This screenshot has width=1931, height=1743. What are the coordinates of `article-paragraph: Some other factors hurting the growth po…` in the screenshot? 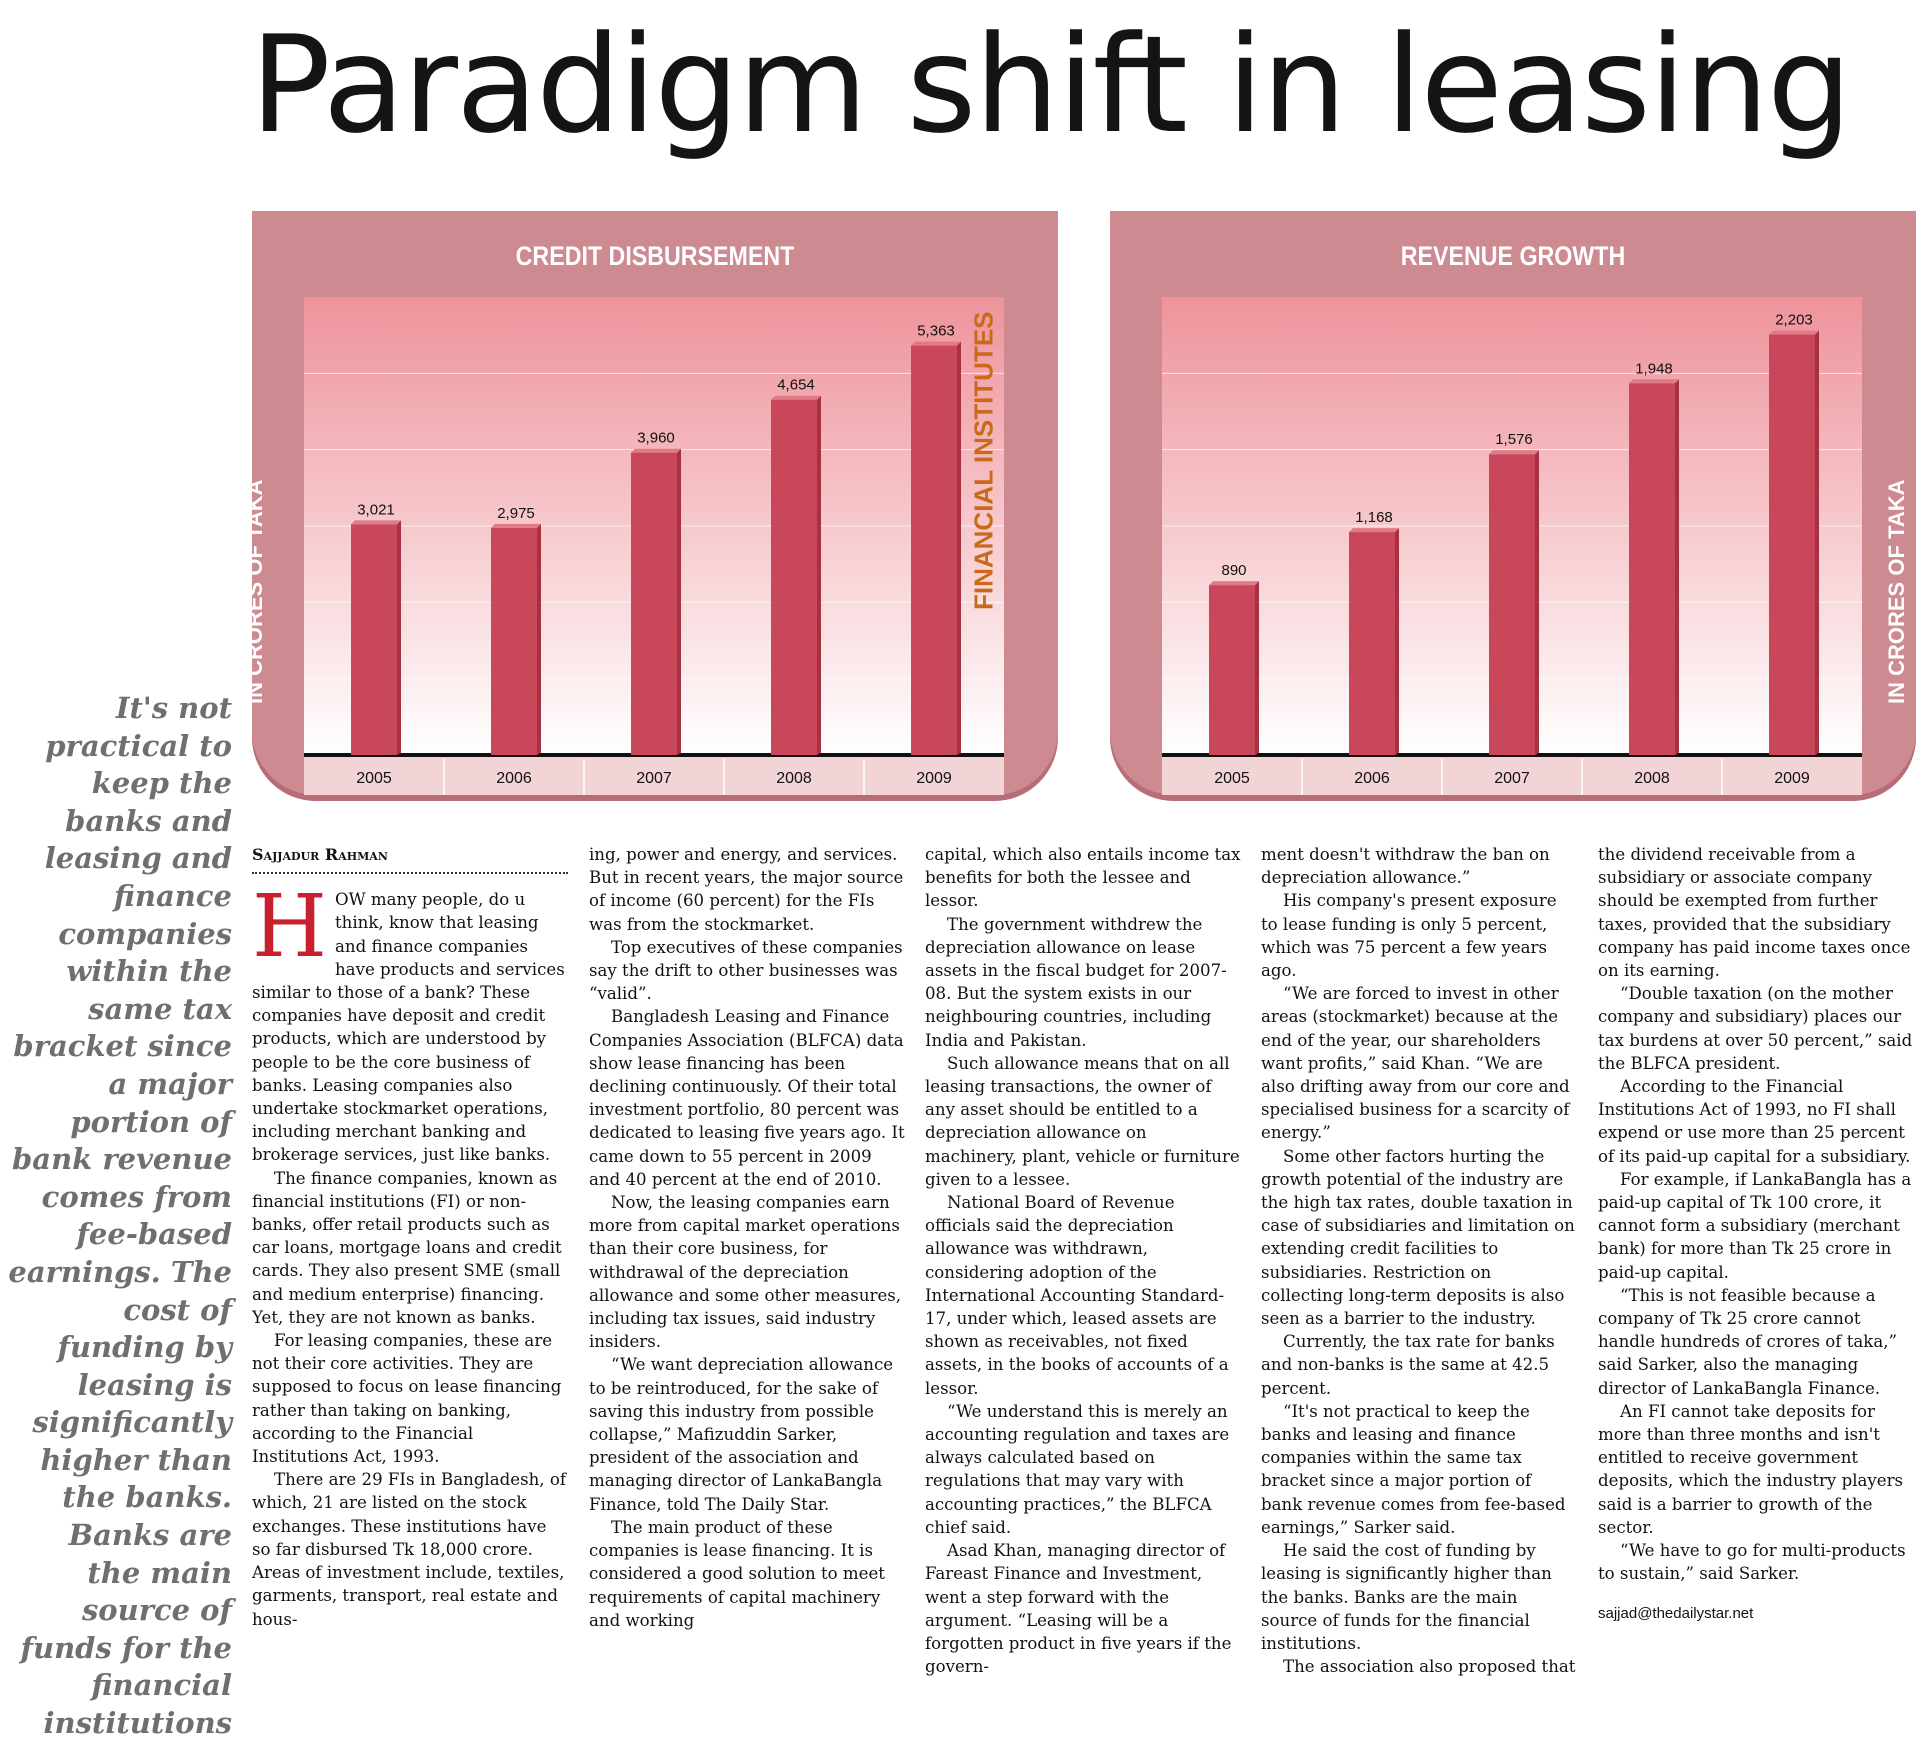 It's located at (1418, 1237).